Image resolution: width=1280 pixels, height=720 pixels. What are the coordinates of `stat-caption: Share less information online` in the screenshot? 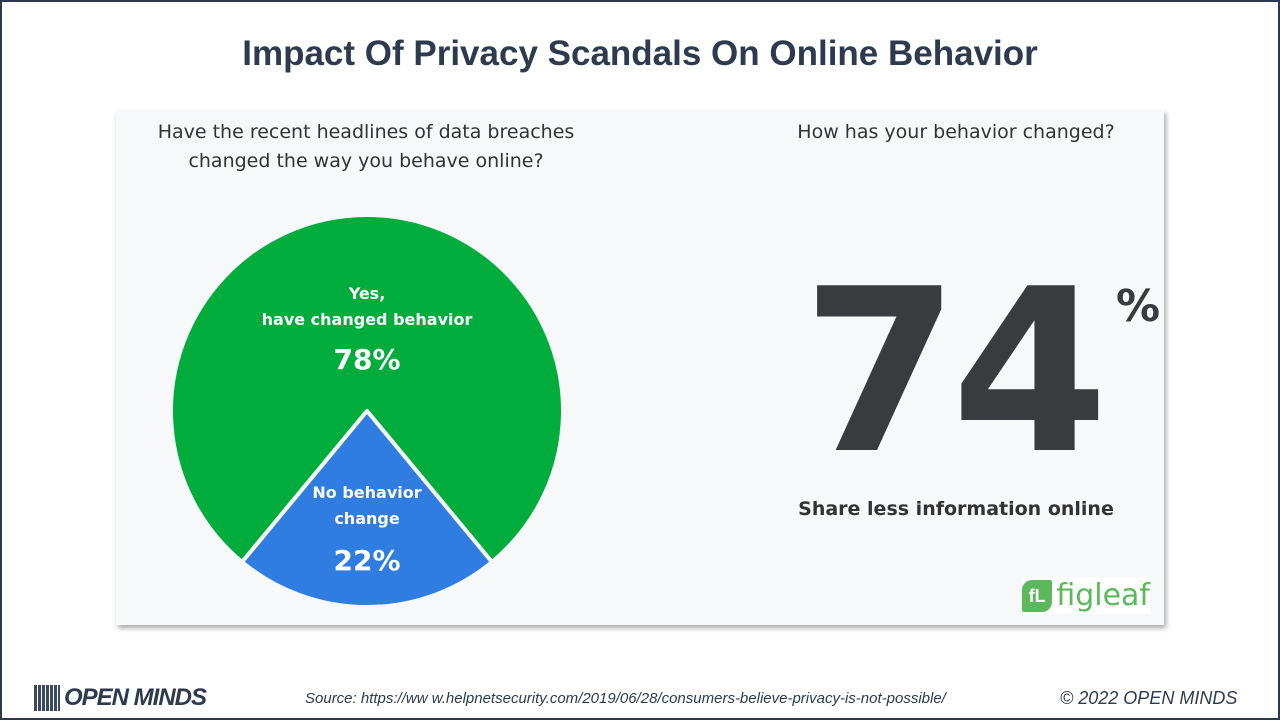 It's located at (956, 509).